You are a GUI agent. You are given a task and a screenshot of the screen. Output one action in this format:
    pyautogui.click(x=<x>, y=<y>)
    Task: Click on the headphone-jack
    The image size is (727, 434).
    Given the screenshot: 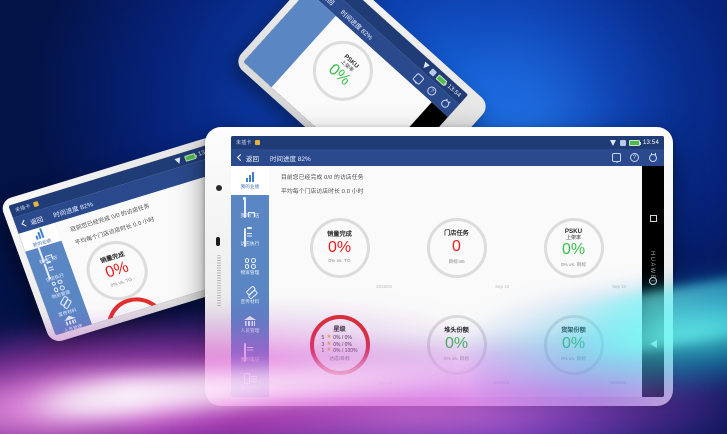 What is the action you would take?
    pyautogui.click(x=218, y=241)
    